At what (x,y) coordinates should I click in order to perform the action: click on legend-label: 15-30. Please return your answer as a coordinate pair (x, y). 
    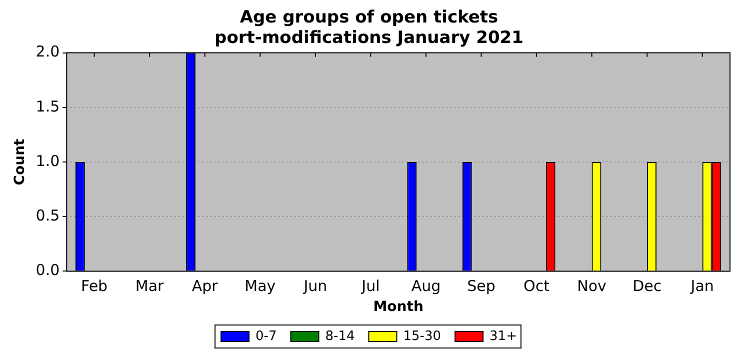
    Looking at the image, I should click on (422, 336).